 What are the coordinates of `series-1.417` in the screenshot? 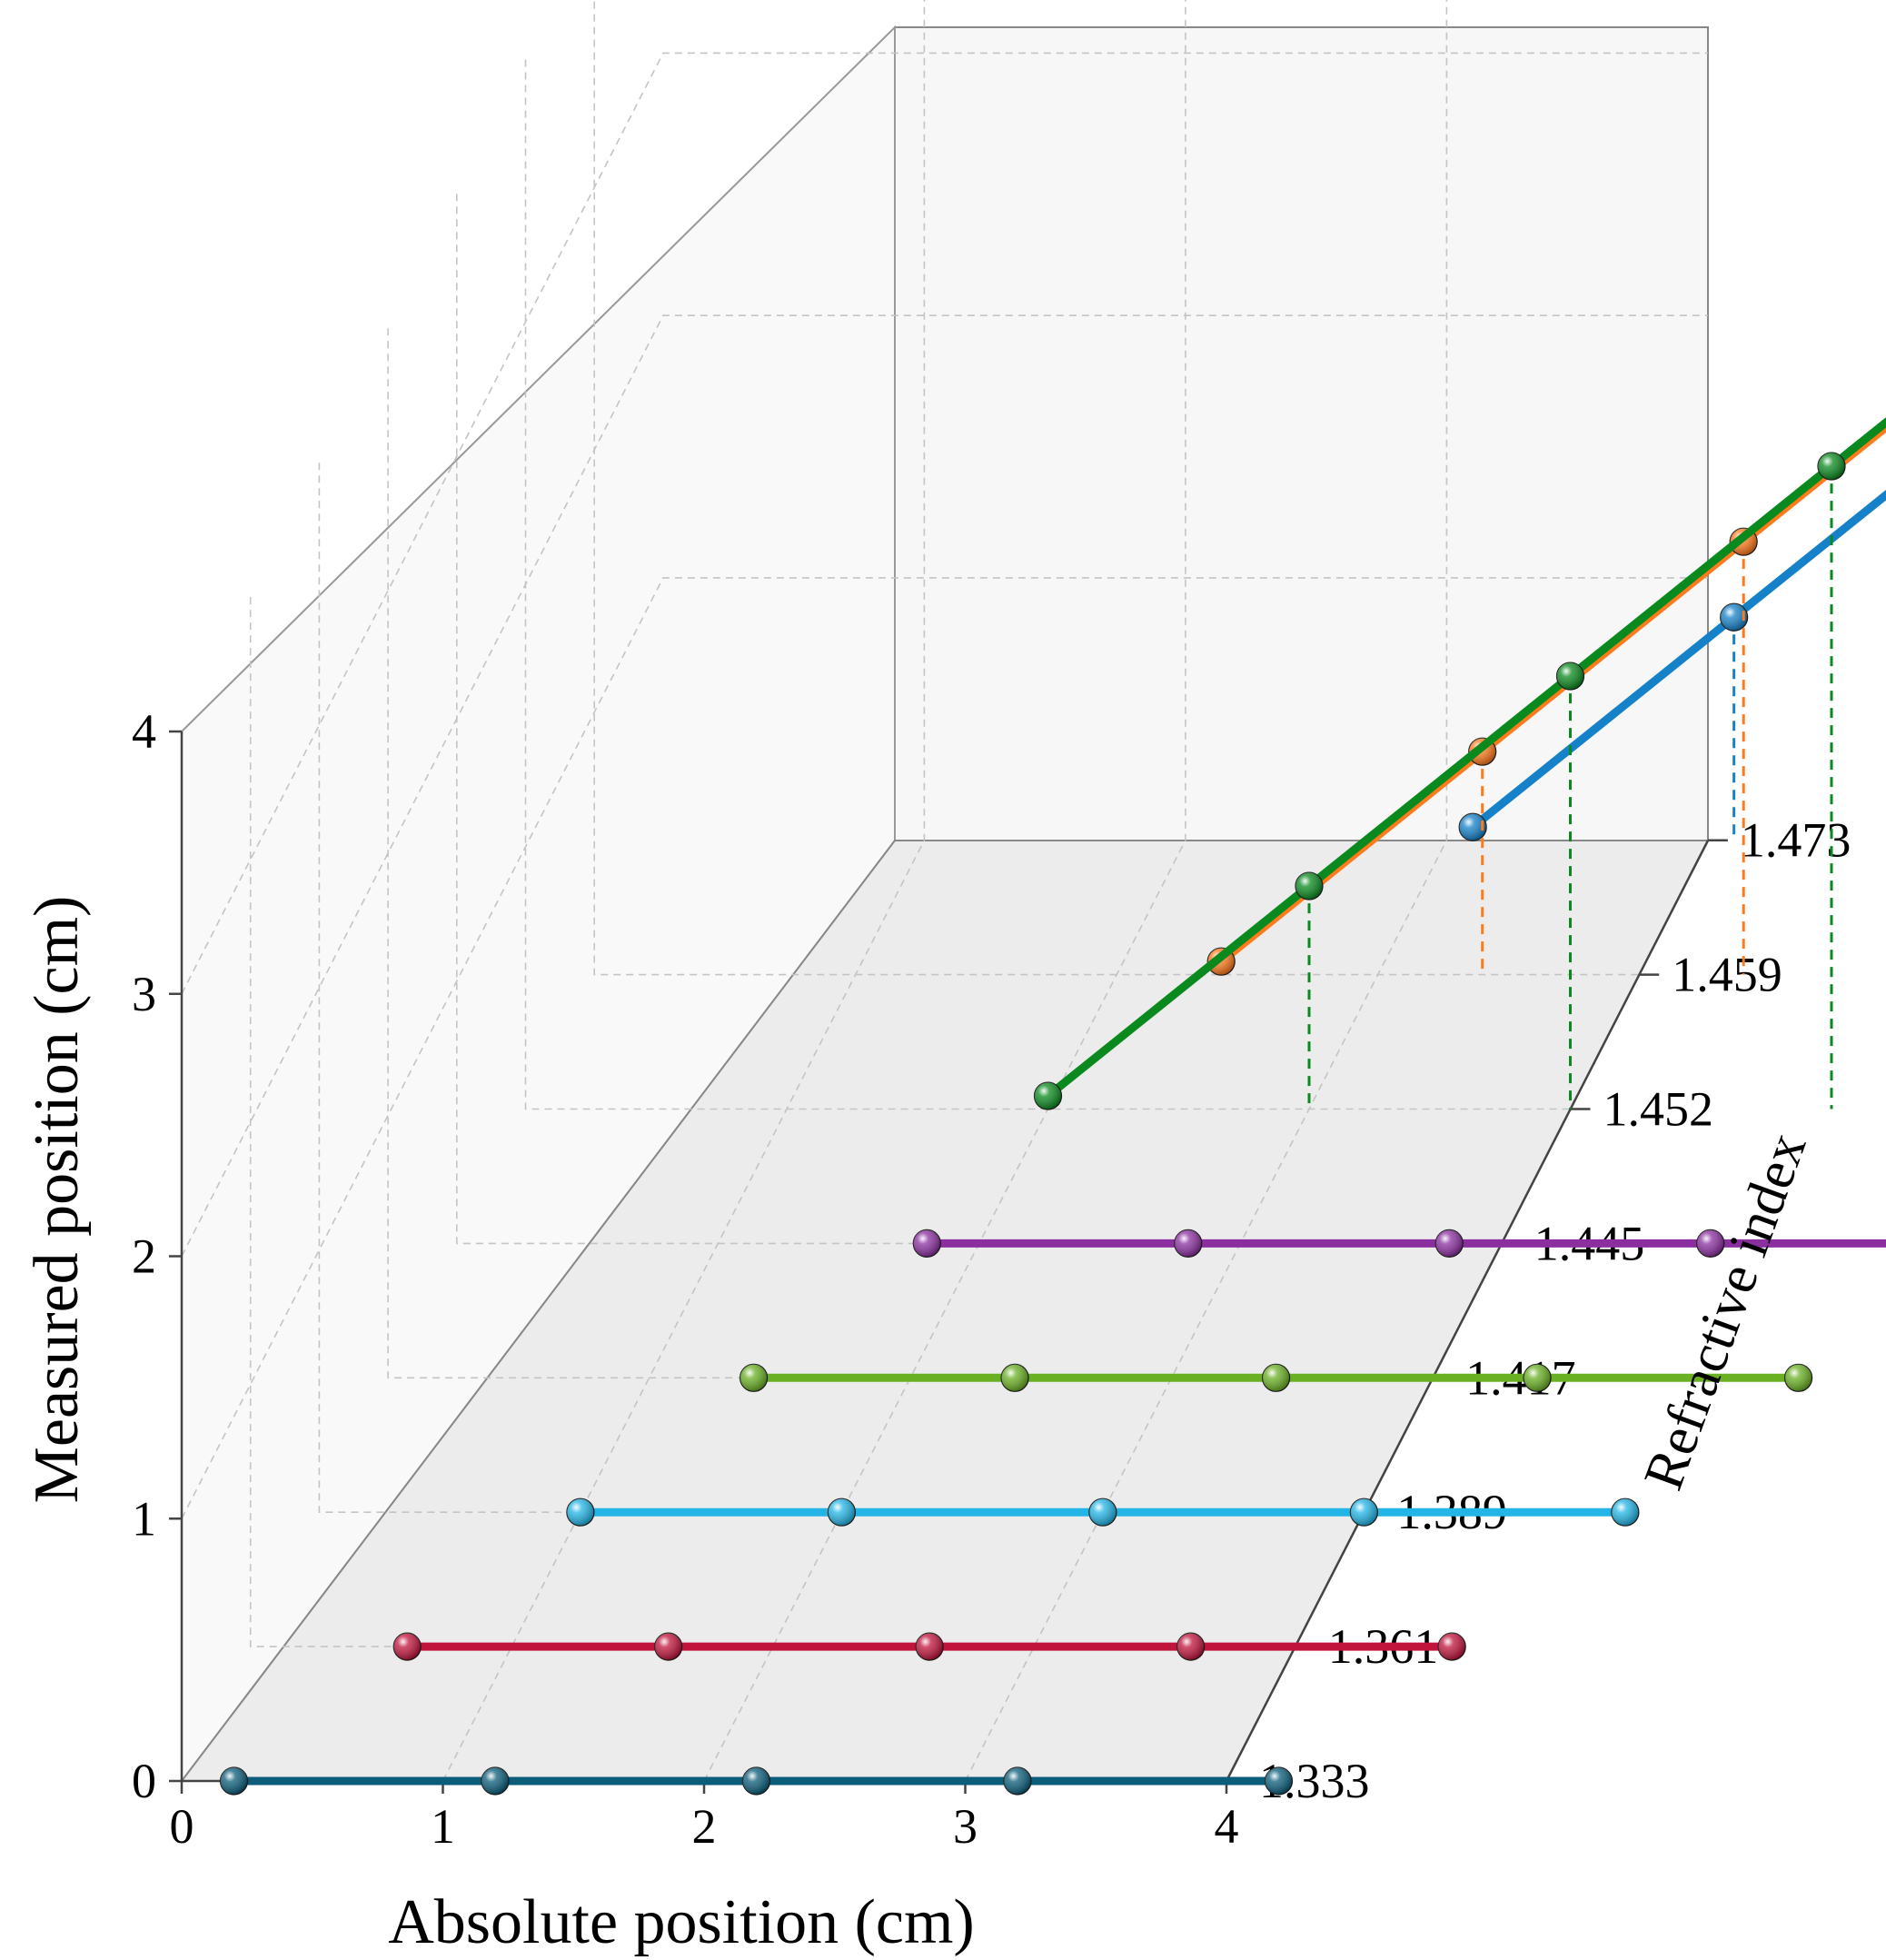 It's located at (1276, 1377).